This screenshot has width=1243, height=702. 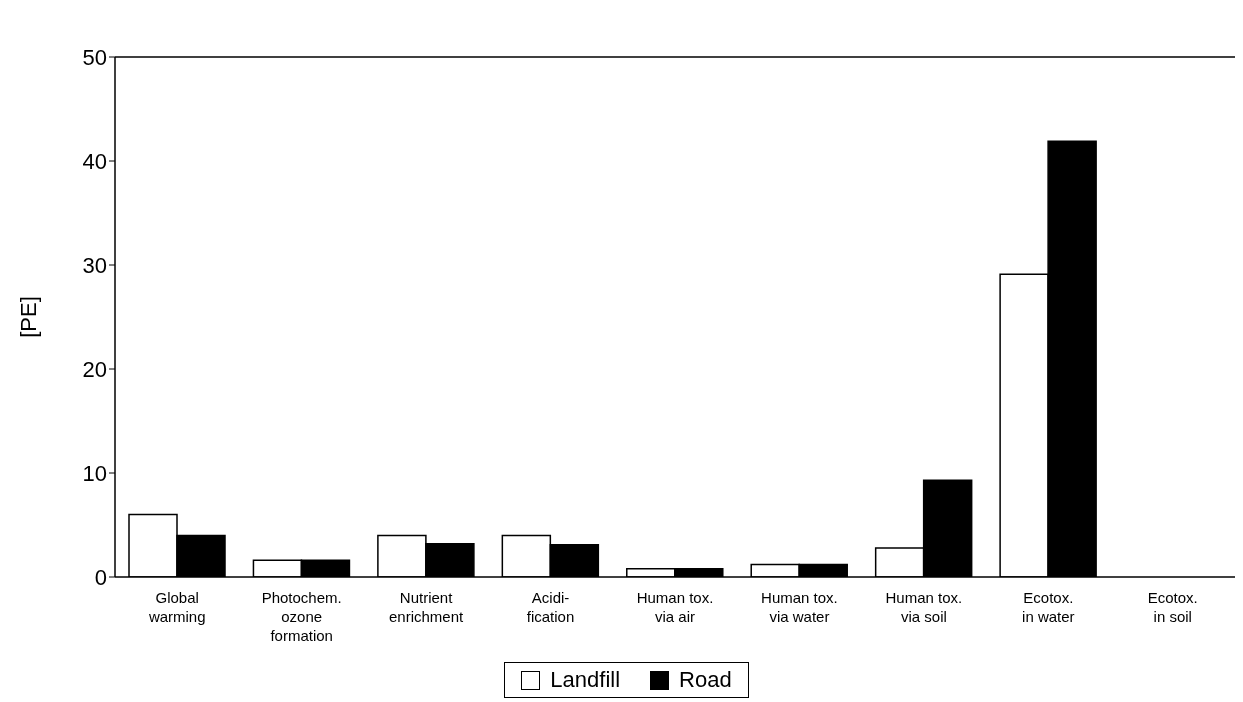 I want to click on legend-label: Landfill, so click(x=585, y=680).